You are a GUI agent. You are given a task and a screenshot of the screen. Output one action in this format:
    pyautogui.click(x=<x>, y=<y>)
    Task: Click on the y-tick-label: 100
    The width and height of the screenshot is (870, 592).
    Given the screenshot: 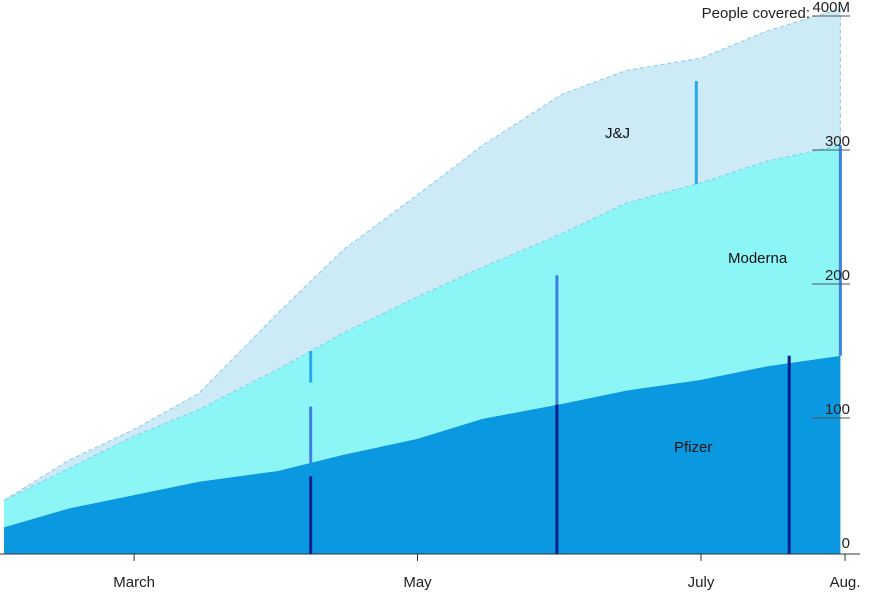 What is the action you would take?
    pyautogui.click(x=837, y=409)
    